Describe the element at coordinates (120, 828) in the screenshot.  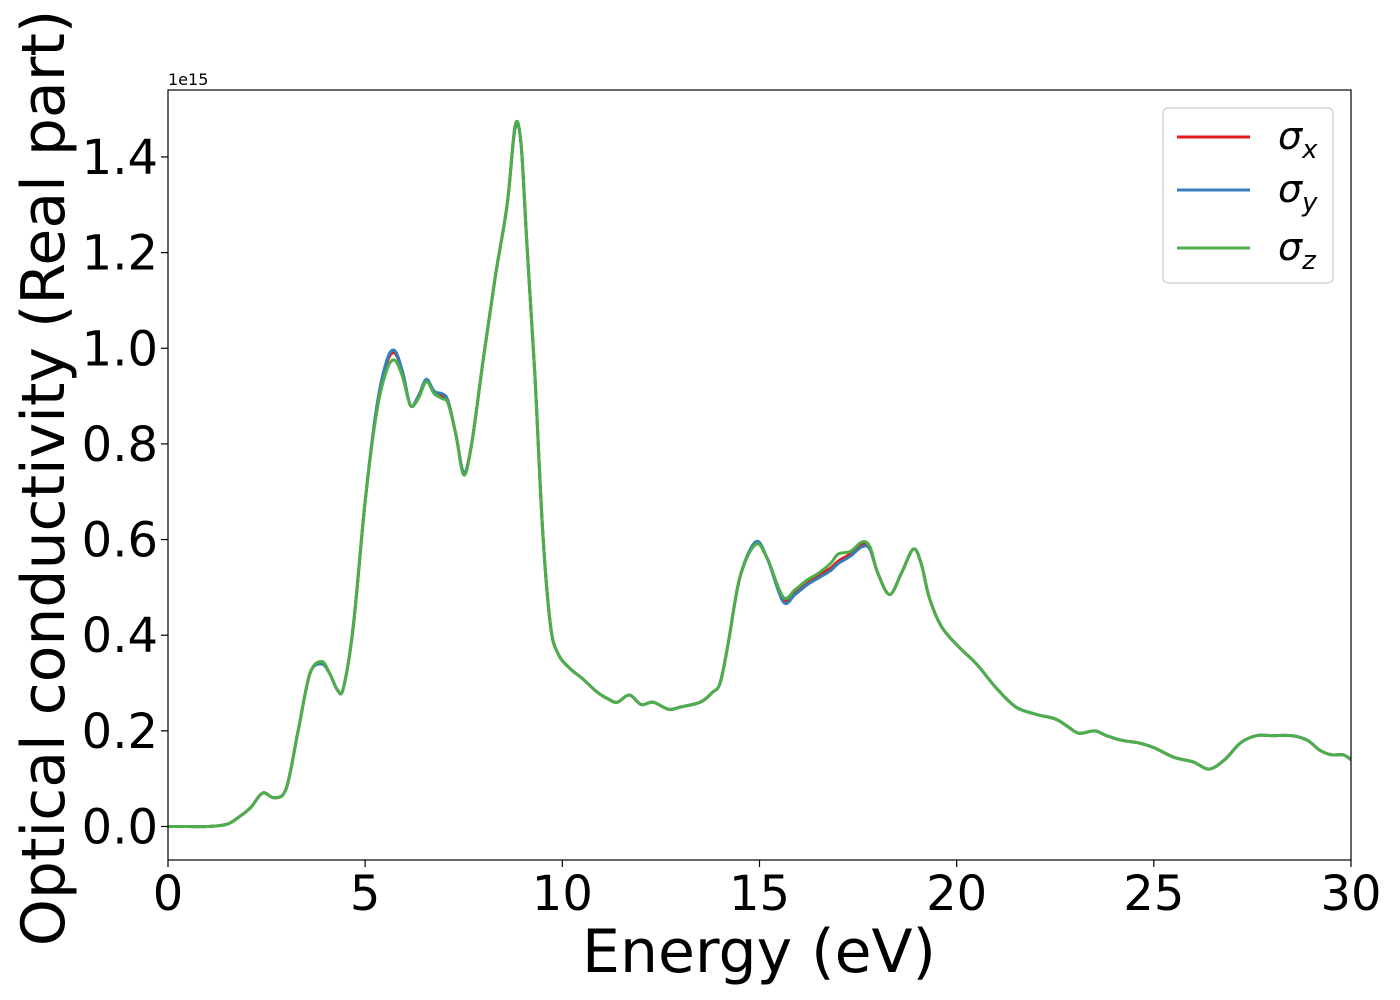
I see `y-tick-label: 0.0` at that location.